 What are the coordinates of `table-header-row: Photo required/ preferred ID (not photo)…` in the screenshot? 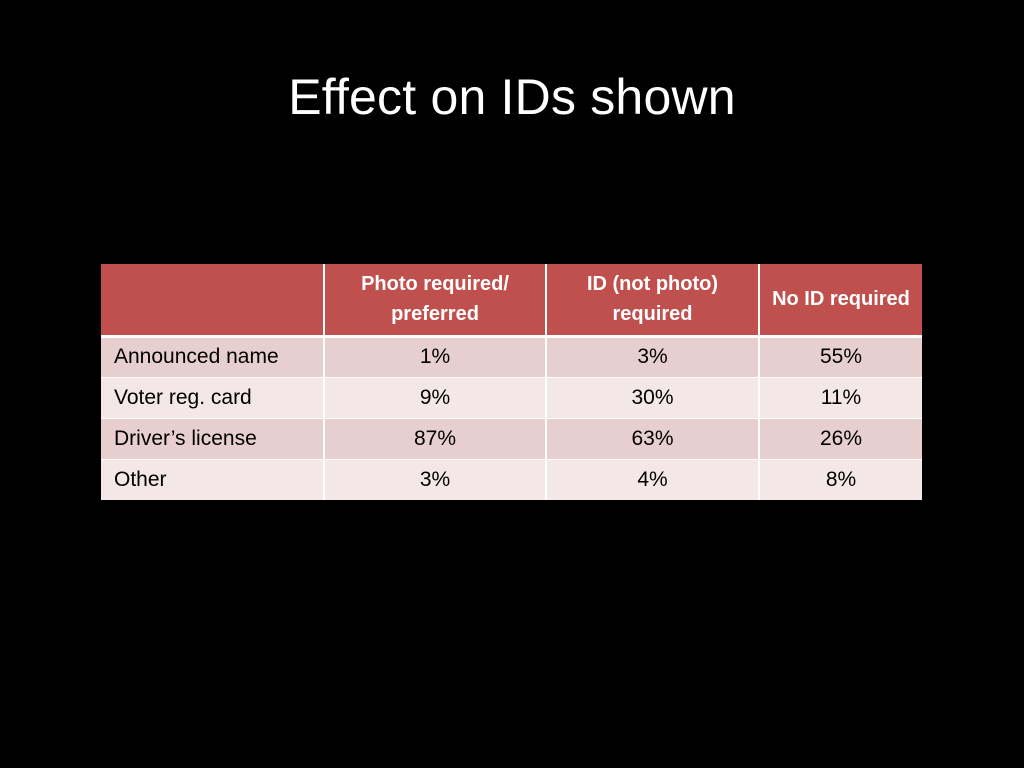 It's located at (511, 301).